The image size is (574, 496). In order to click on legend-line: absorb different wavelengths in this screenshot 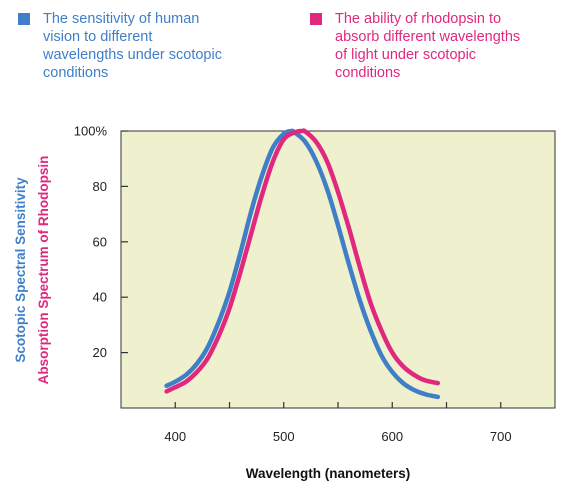, I will do `click(428, 37)`.